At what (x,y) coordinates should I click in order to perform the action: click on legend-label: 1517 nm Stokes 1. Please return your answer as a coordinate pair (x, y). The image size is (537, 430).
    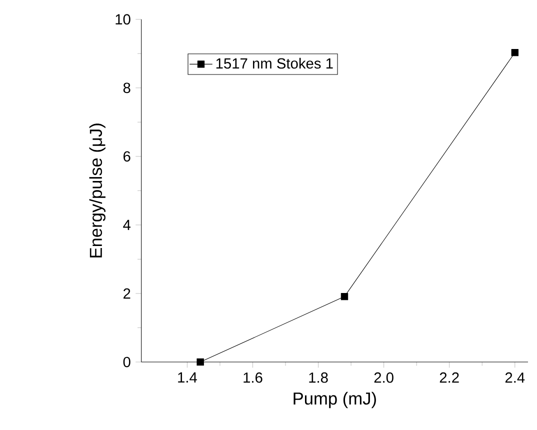
    Looking at the image, I should click on (274, 63).